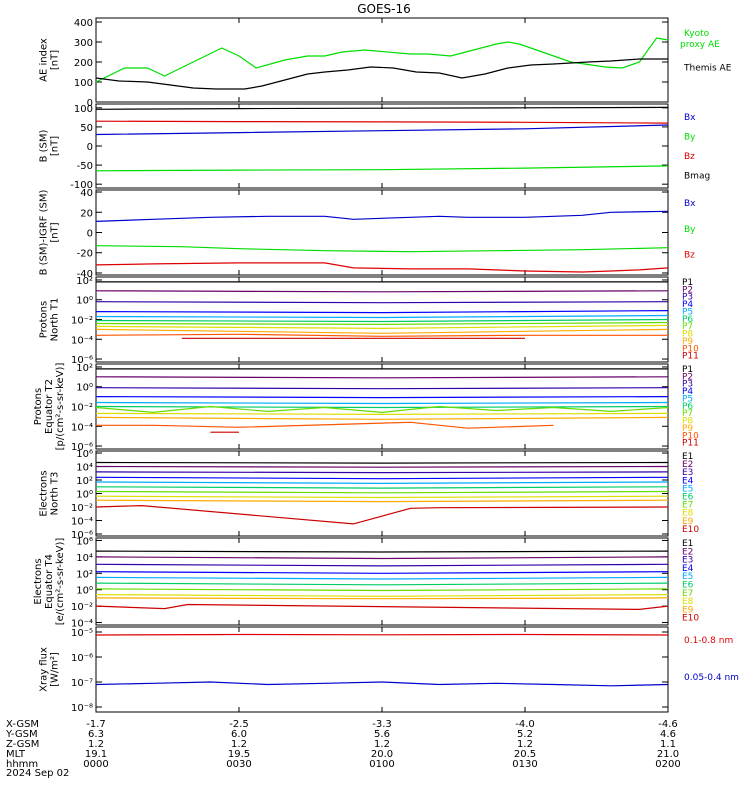 This screenshot has width=750, height=800. What do you see at coordinates (44, 669) in the screenshot?
I see `y-axis-label: Xray flux` at bounding box center [44, 669].